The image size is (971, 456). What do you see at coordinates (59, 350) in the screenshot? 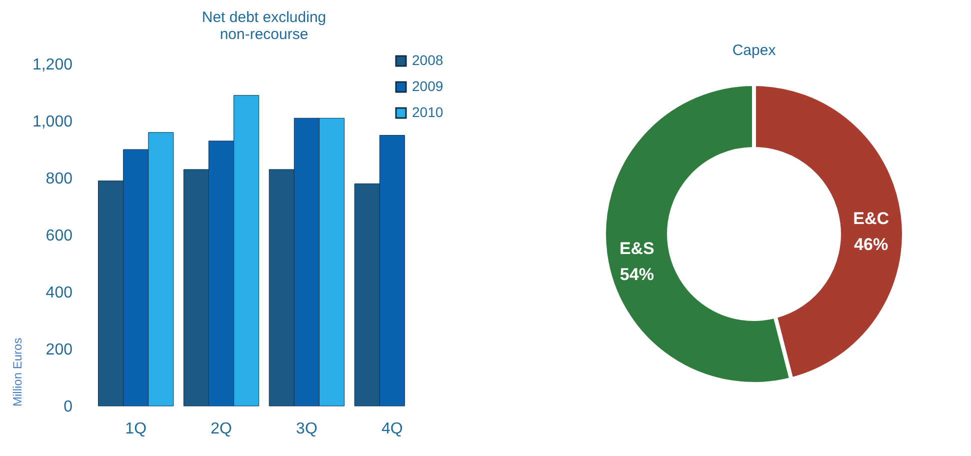
I see `y-tick-label: 200` at bounding box center [59, 350].